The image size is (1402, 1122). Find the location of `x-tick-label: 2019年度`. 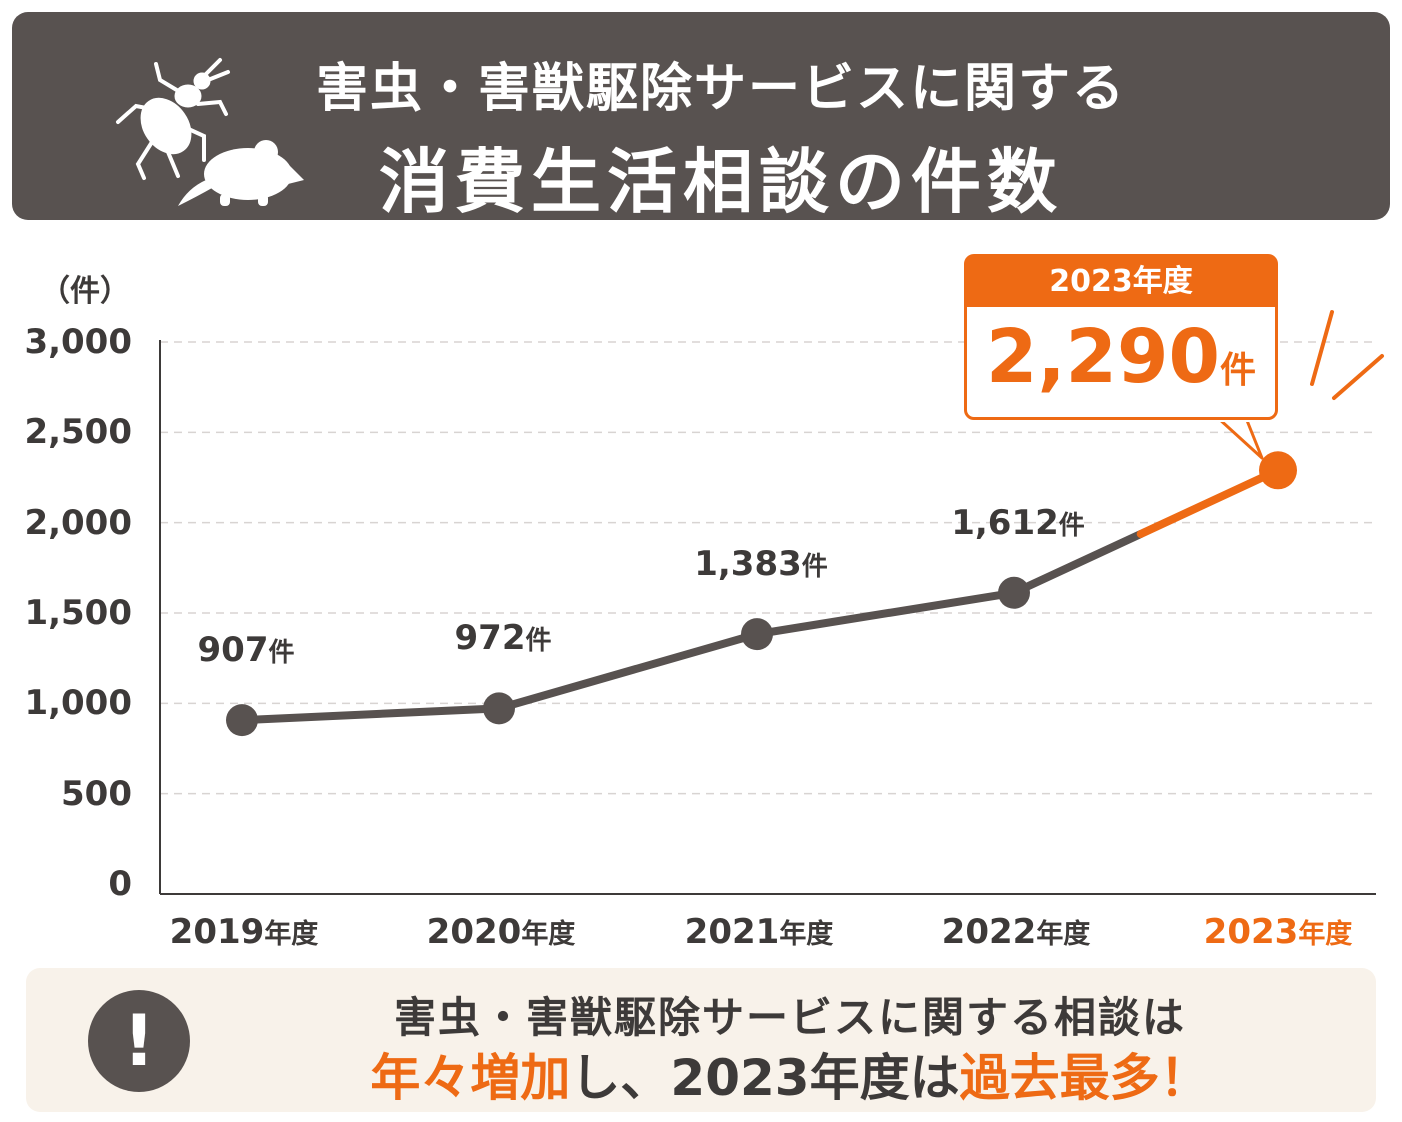

x-tick-label: 2019年度 is located at coordinates (244, 932).